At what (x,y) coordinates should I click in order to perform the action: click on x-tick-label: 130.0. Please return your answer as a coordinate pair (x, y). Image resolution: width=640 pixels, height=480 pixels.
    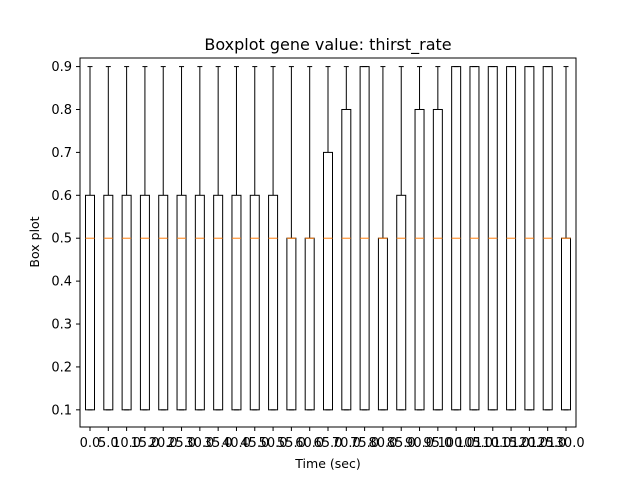
    Looking at the image, I should click on (565, 443).